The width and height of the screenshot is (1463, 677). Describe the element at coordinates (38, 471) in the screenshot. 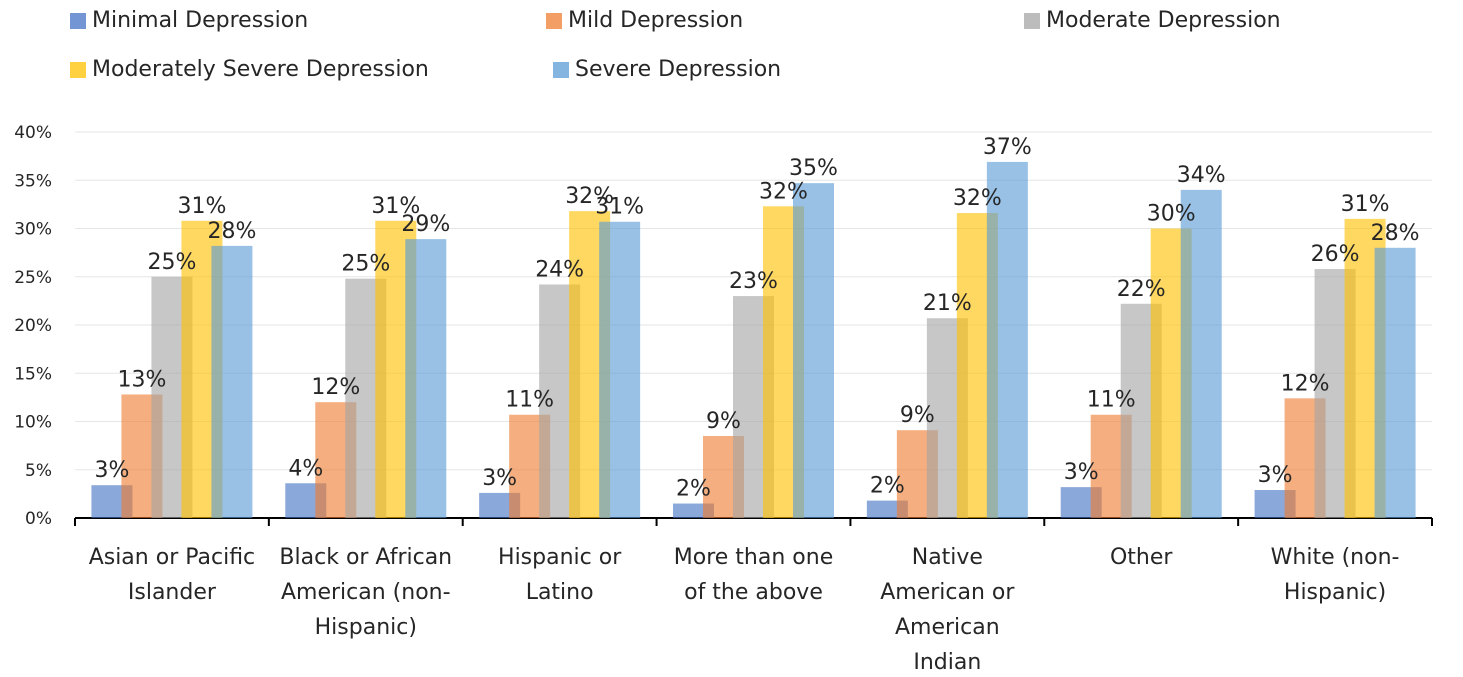

I see `y-tick-label: 5%` at that location.